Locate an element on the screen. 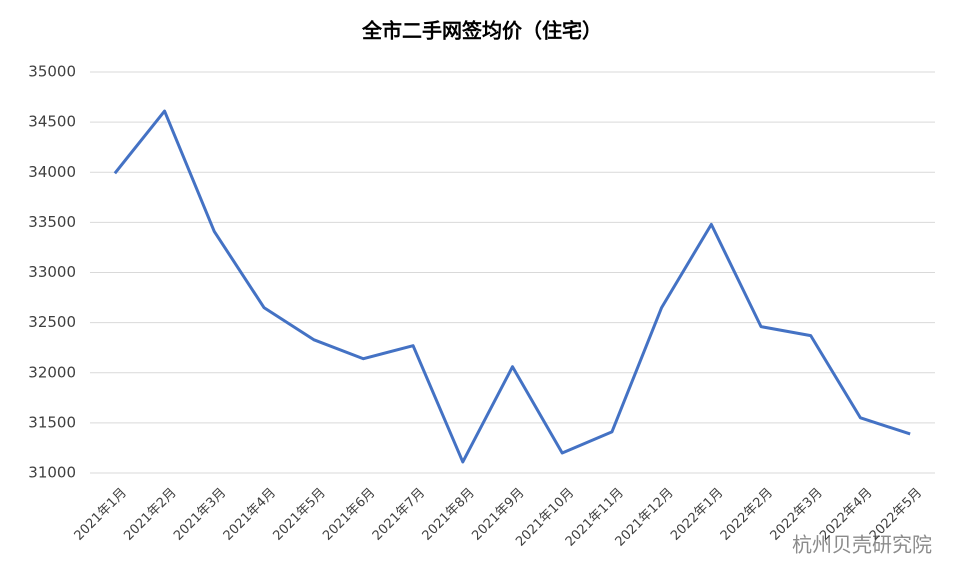 This screenshot has height=588, width=964. y-tick-label: 34500 is located at coordinates (52, 122).